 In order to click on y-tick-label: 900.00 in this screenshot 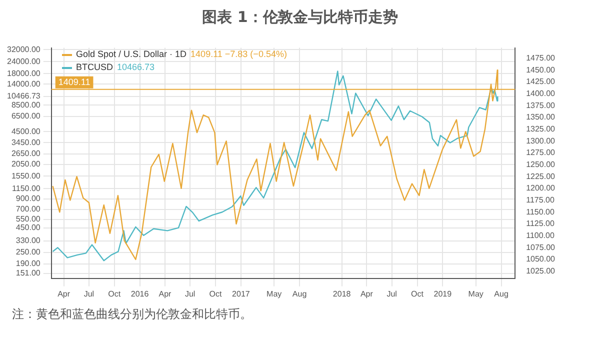, I will do `click(28, 199)`.